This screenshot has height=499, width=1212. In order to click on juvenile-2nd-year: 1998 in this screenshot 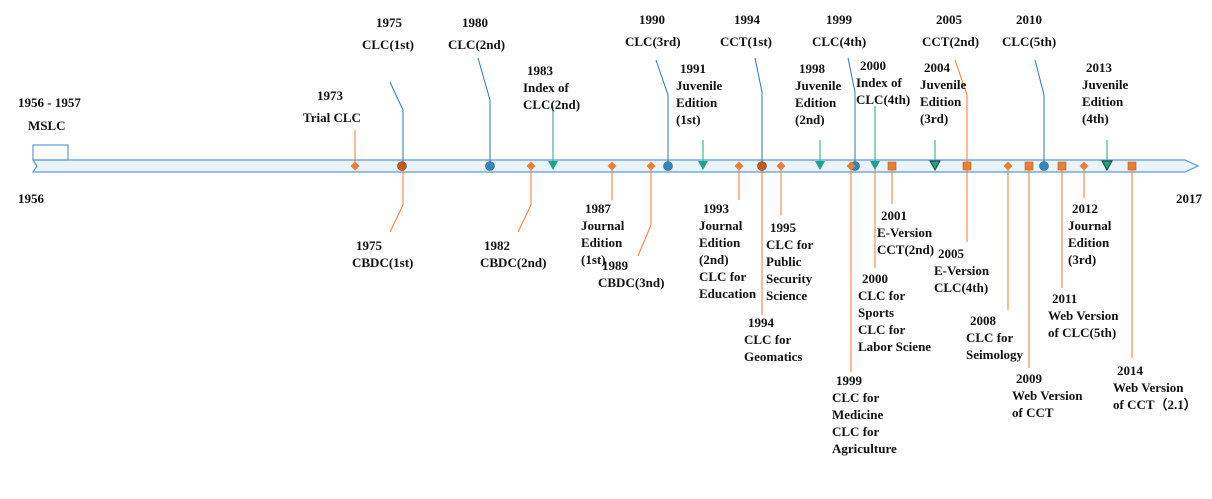, I will do `click(812, 68)`.